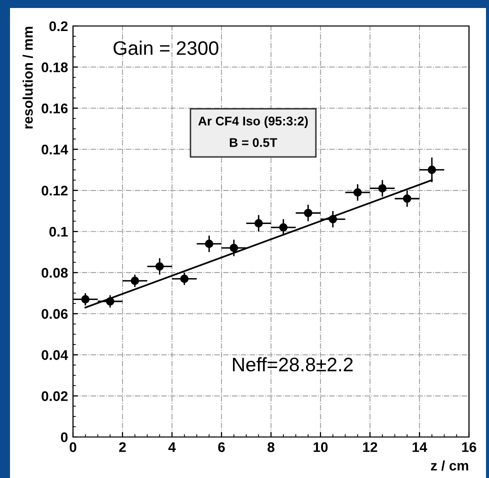  I want to click on y-tick-label: 0.12, so click(55, 191).